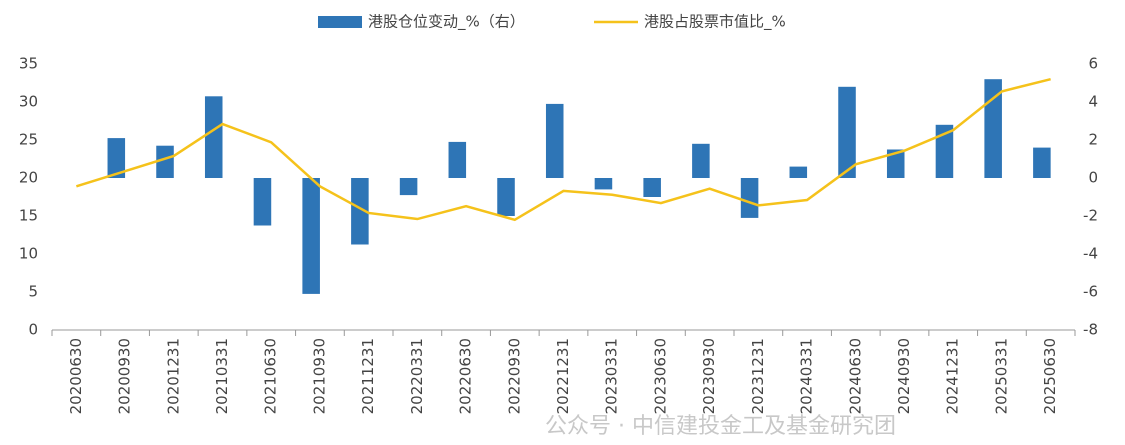 This screenshot has width=1125, height=445. What do you see at coordinates (1093, 102) in the screenshot?
I see `y2-tick-label: 4` at bounding box center [1093, 102].